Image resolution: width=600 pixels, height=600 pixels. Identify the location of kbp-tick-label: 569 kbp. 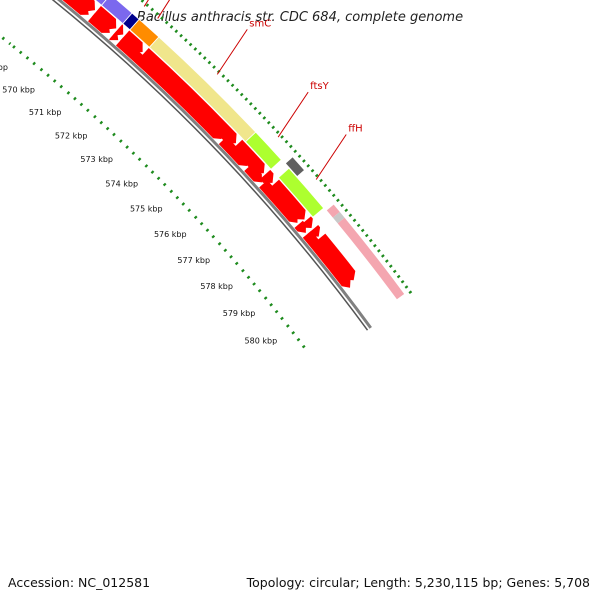
(4, 67).